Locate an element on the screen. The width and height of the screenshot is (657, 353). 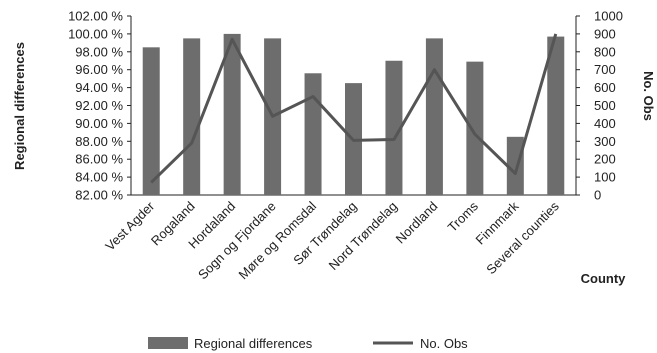
right-tick-label: 500 is located at coordinates (605, 105).